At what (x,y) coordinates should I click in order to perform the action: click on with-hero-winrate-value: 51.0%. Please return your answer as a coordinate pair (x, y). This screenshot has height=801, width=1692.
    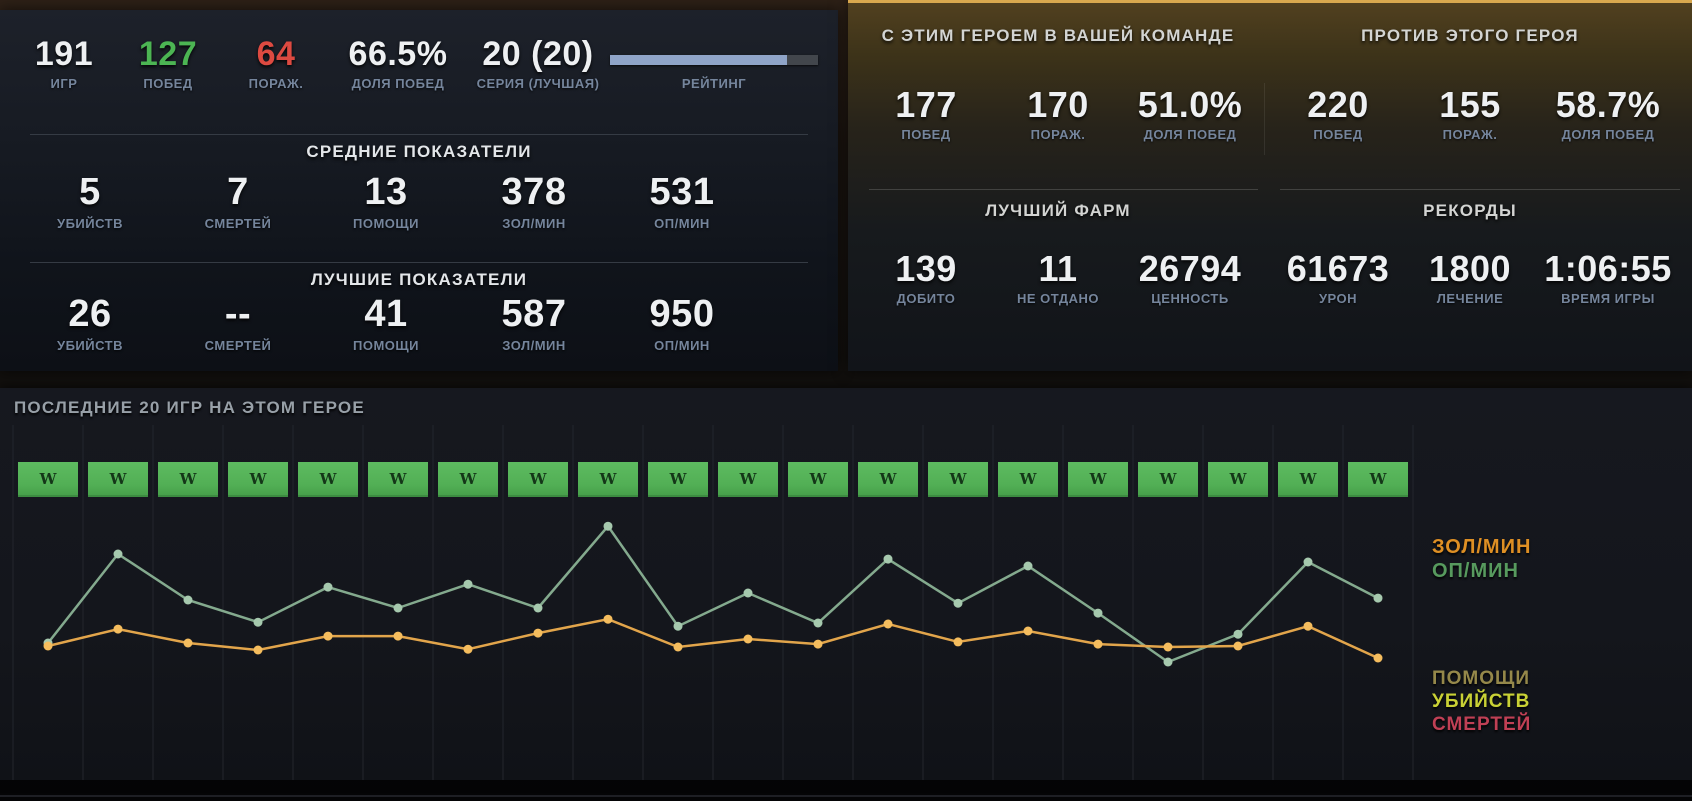
    Looking at the image, I should click on (1190, 104).